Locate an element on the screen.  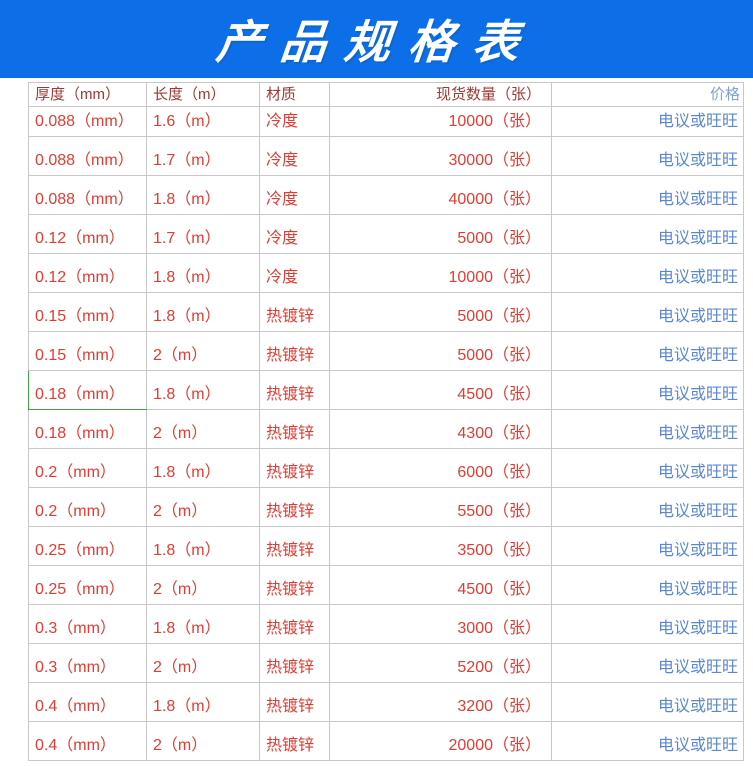
column-header-price: 价格 is located at coordinates (647, 94).